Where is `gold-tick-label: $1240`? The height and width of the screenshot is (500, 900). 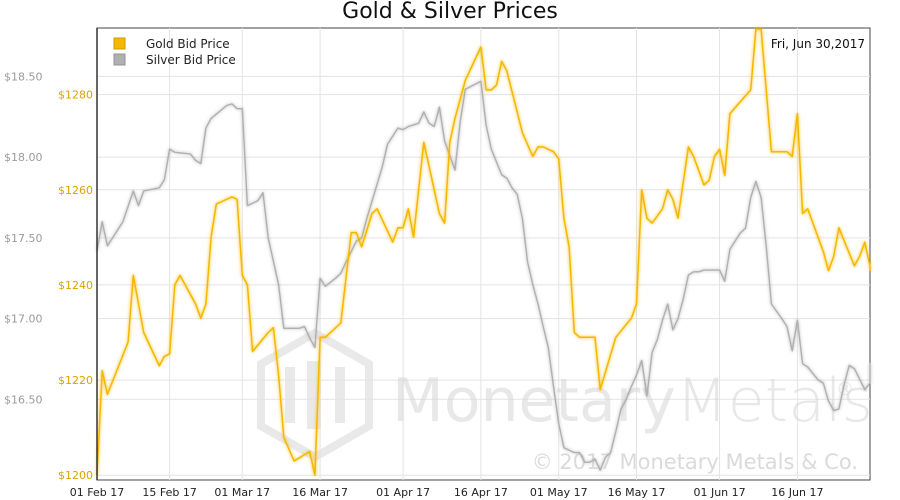 gold-tick-label: $1240 is located at coordinates (75, 285).